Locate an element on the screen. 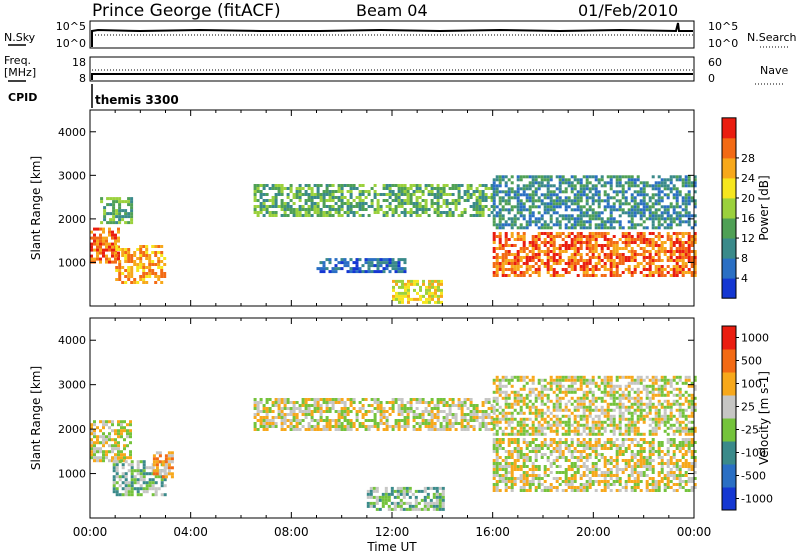 This screenshot has width=800, height=554. noise-right-tick-top: 10^5 is located at coordinates (723, 26).